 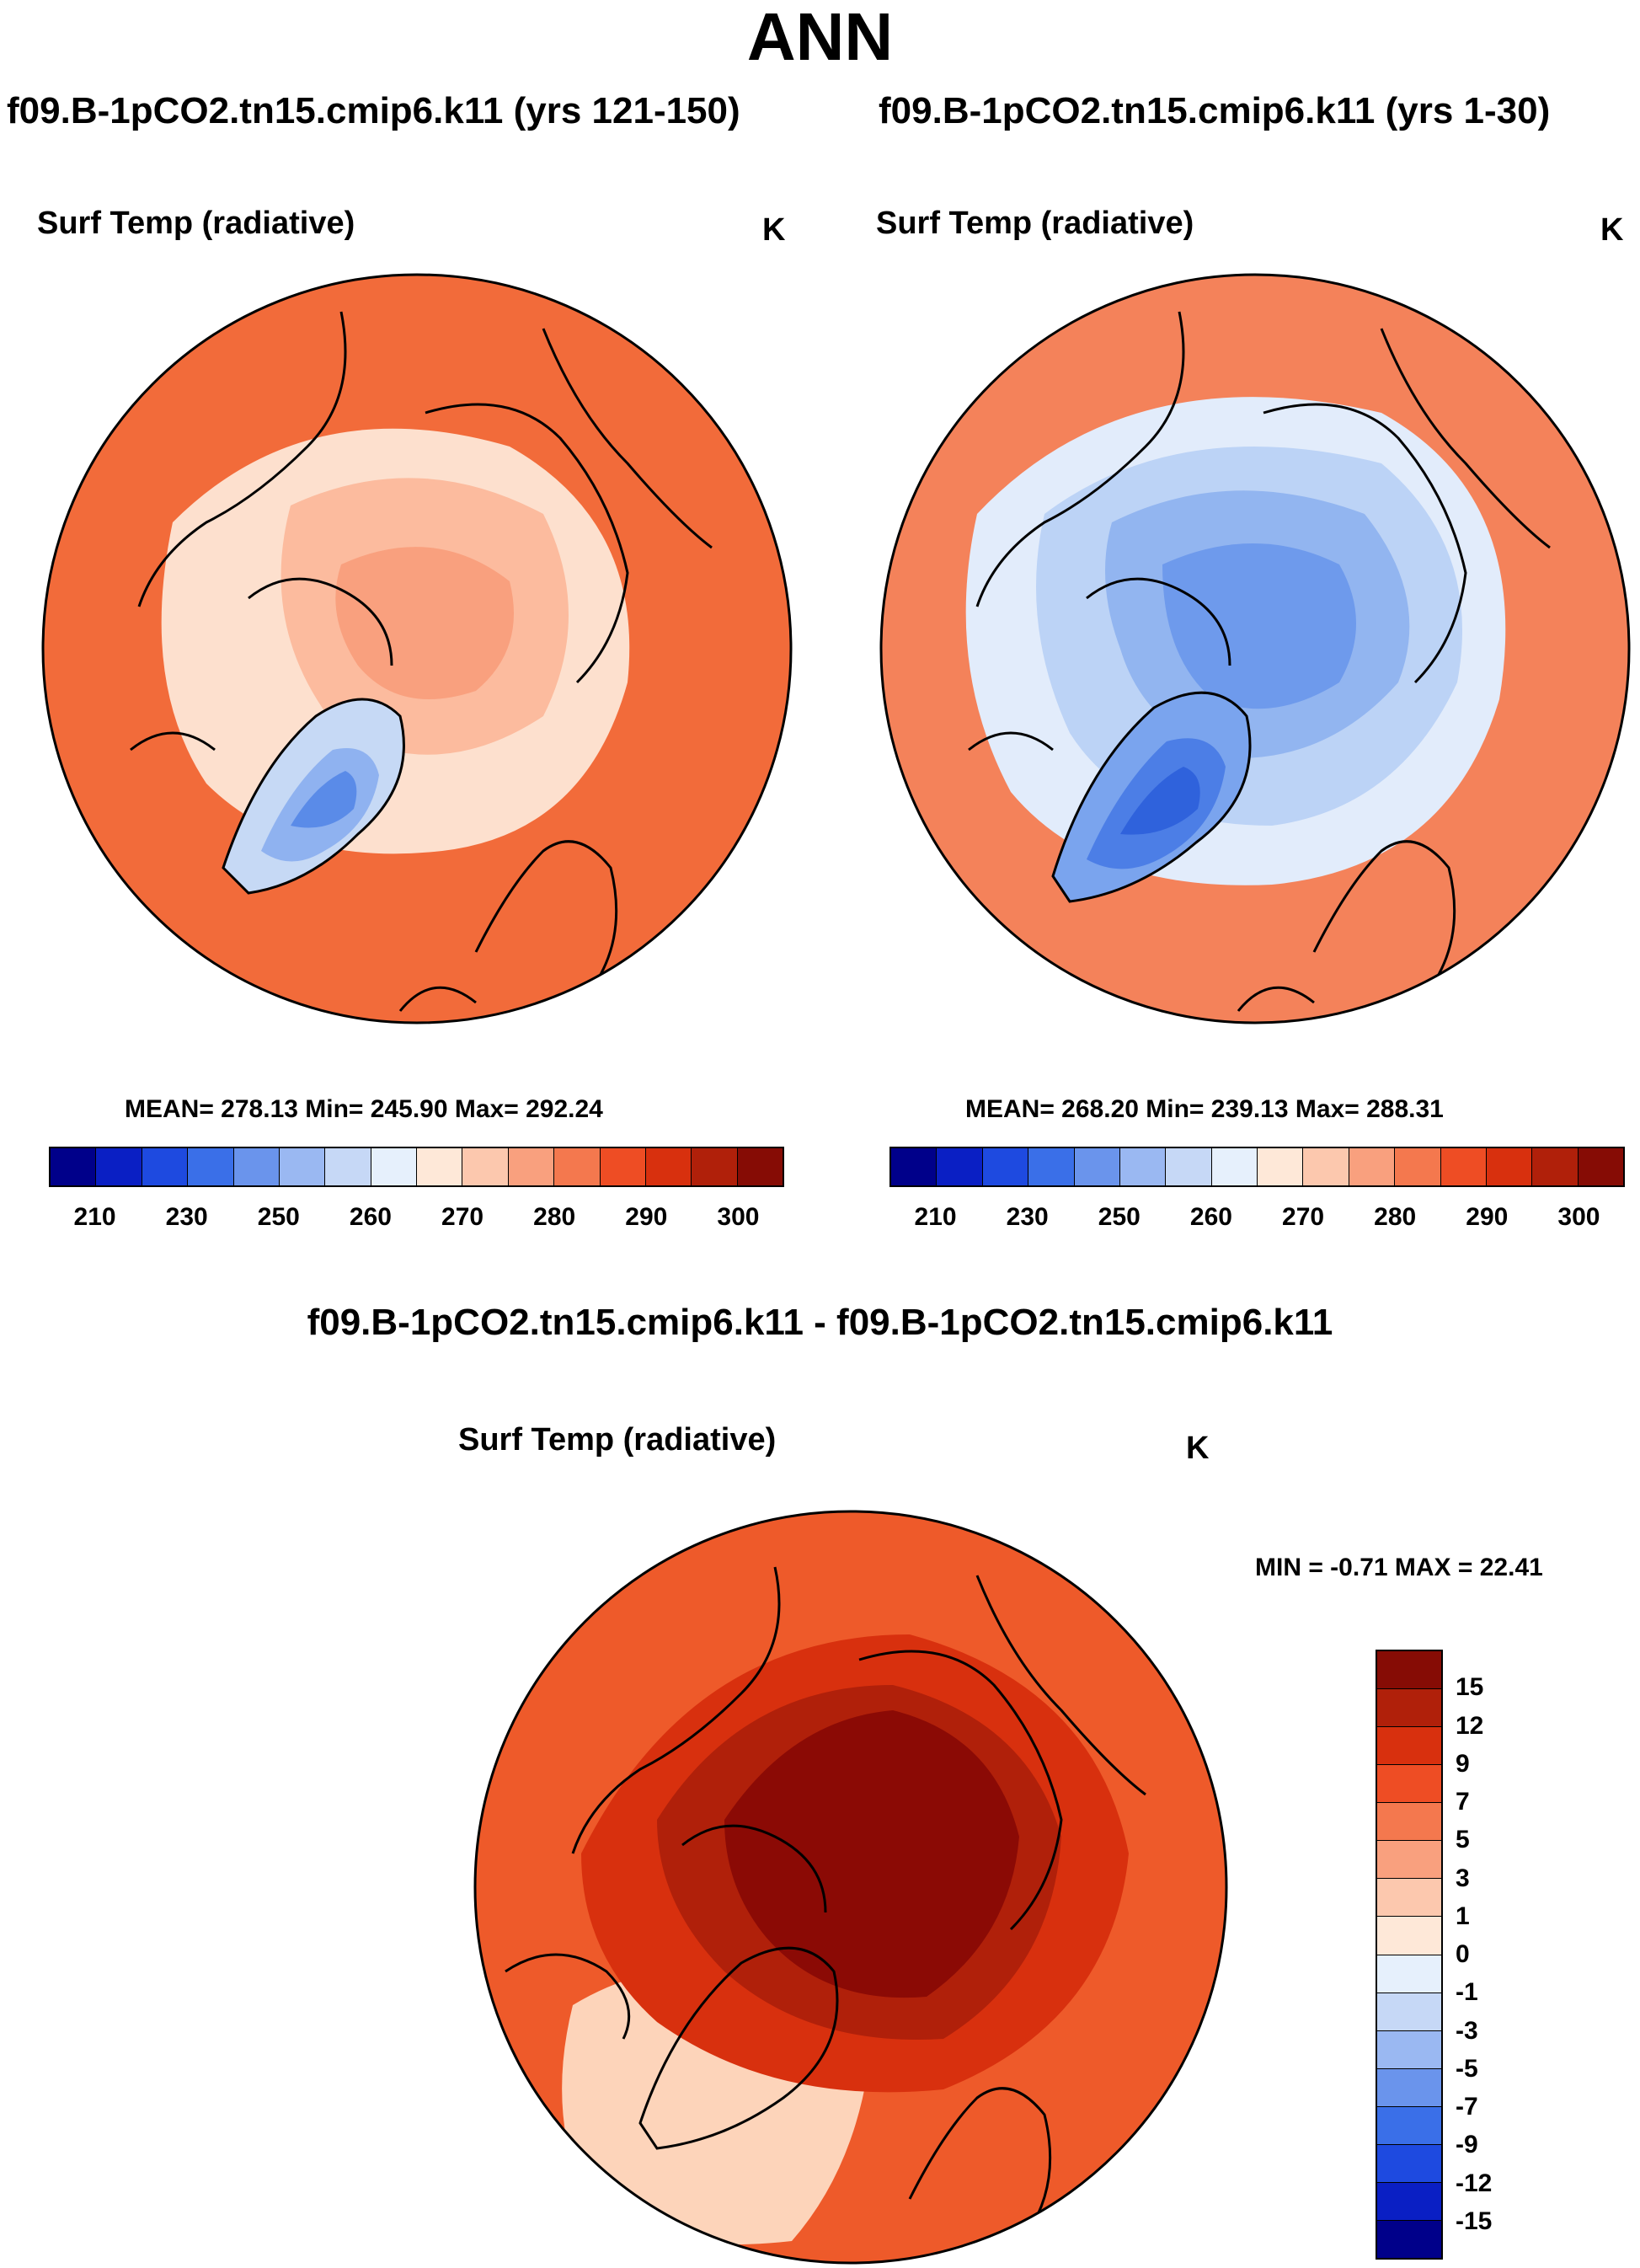 I want to click on panel-1-colorbar-tick-label: 250, so click(x=278, y=1217).